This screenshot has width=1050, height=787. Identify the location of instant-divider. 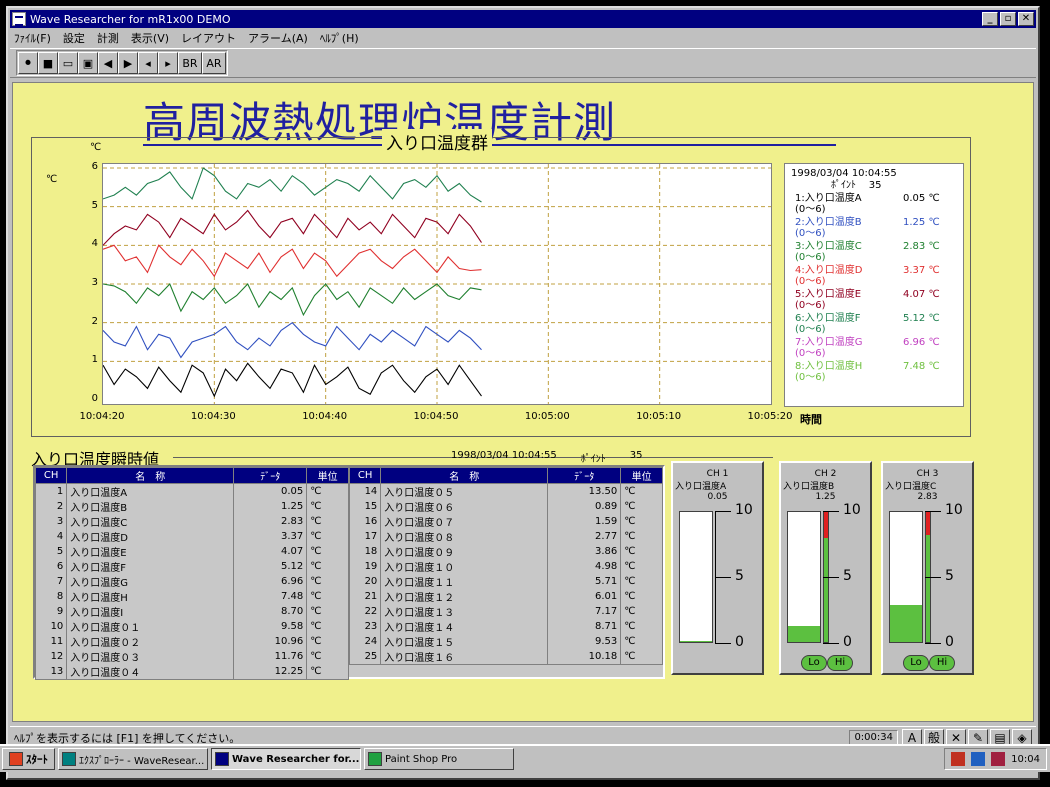
(473, 457).